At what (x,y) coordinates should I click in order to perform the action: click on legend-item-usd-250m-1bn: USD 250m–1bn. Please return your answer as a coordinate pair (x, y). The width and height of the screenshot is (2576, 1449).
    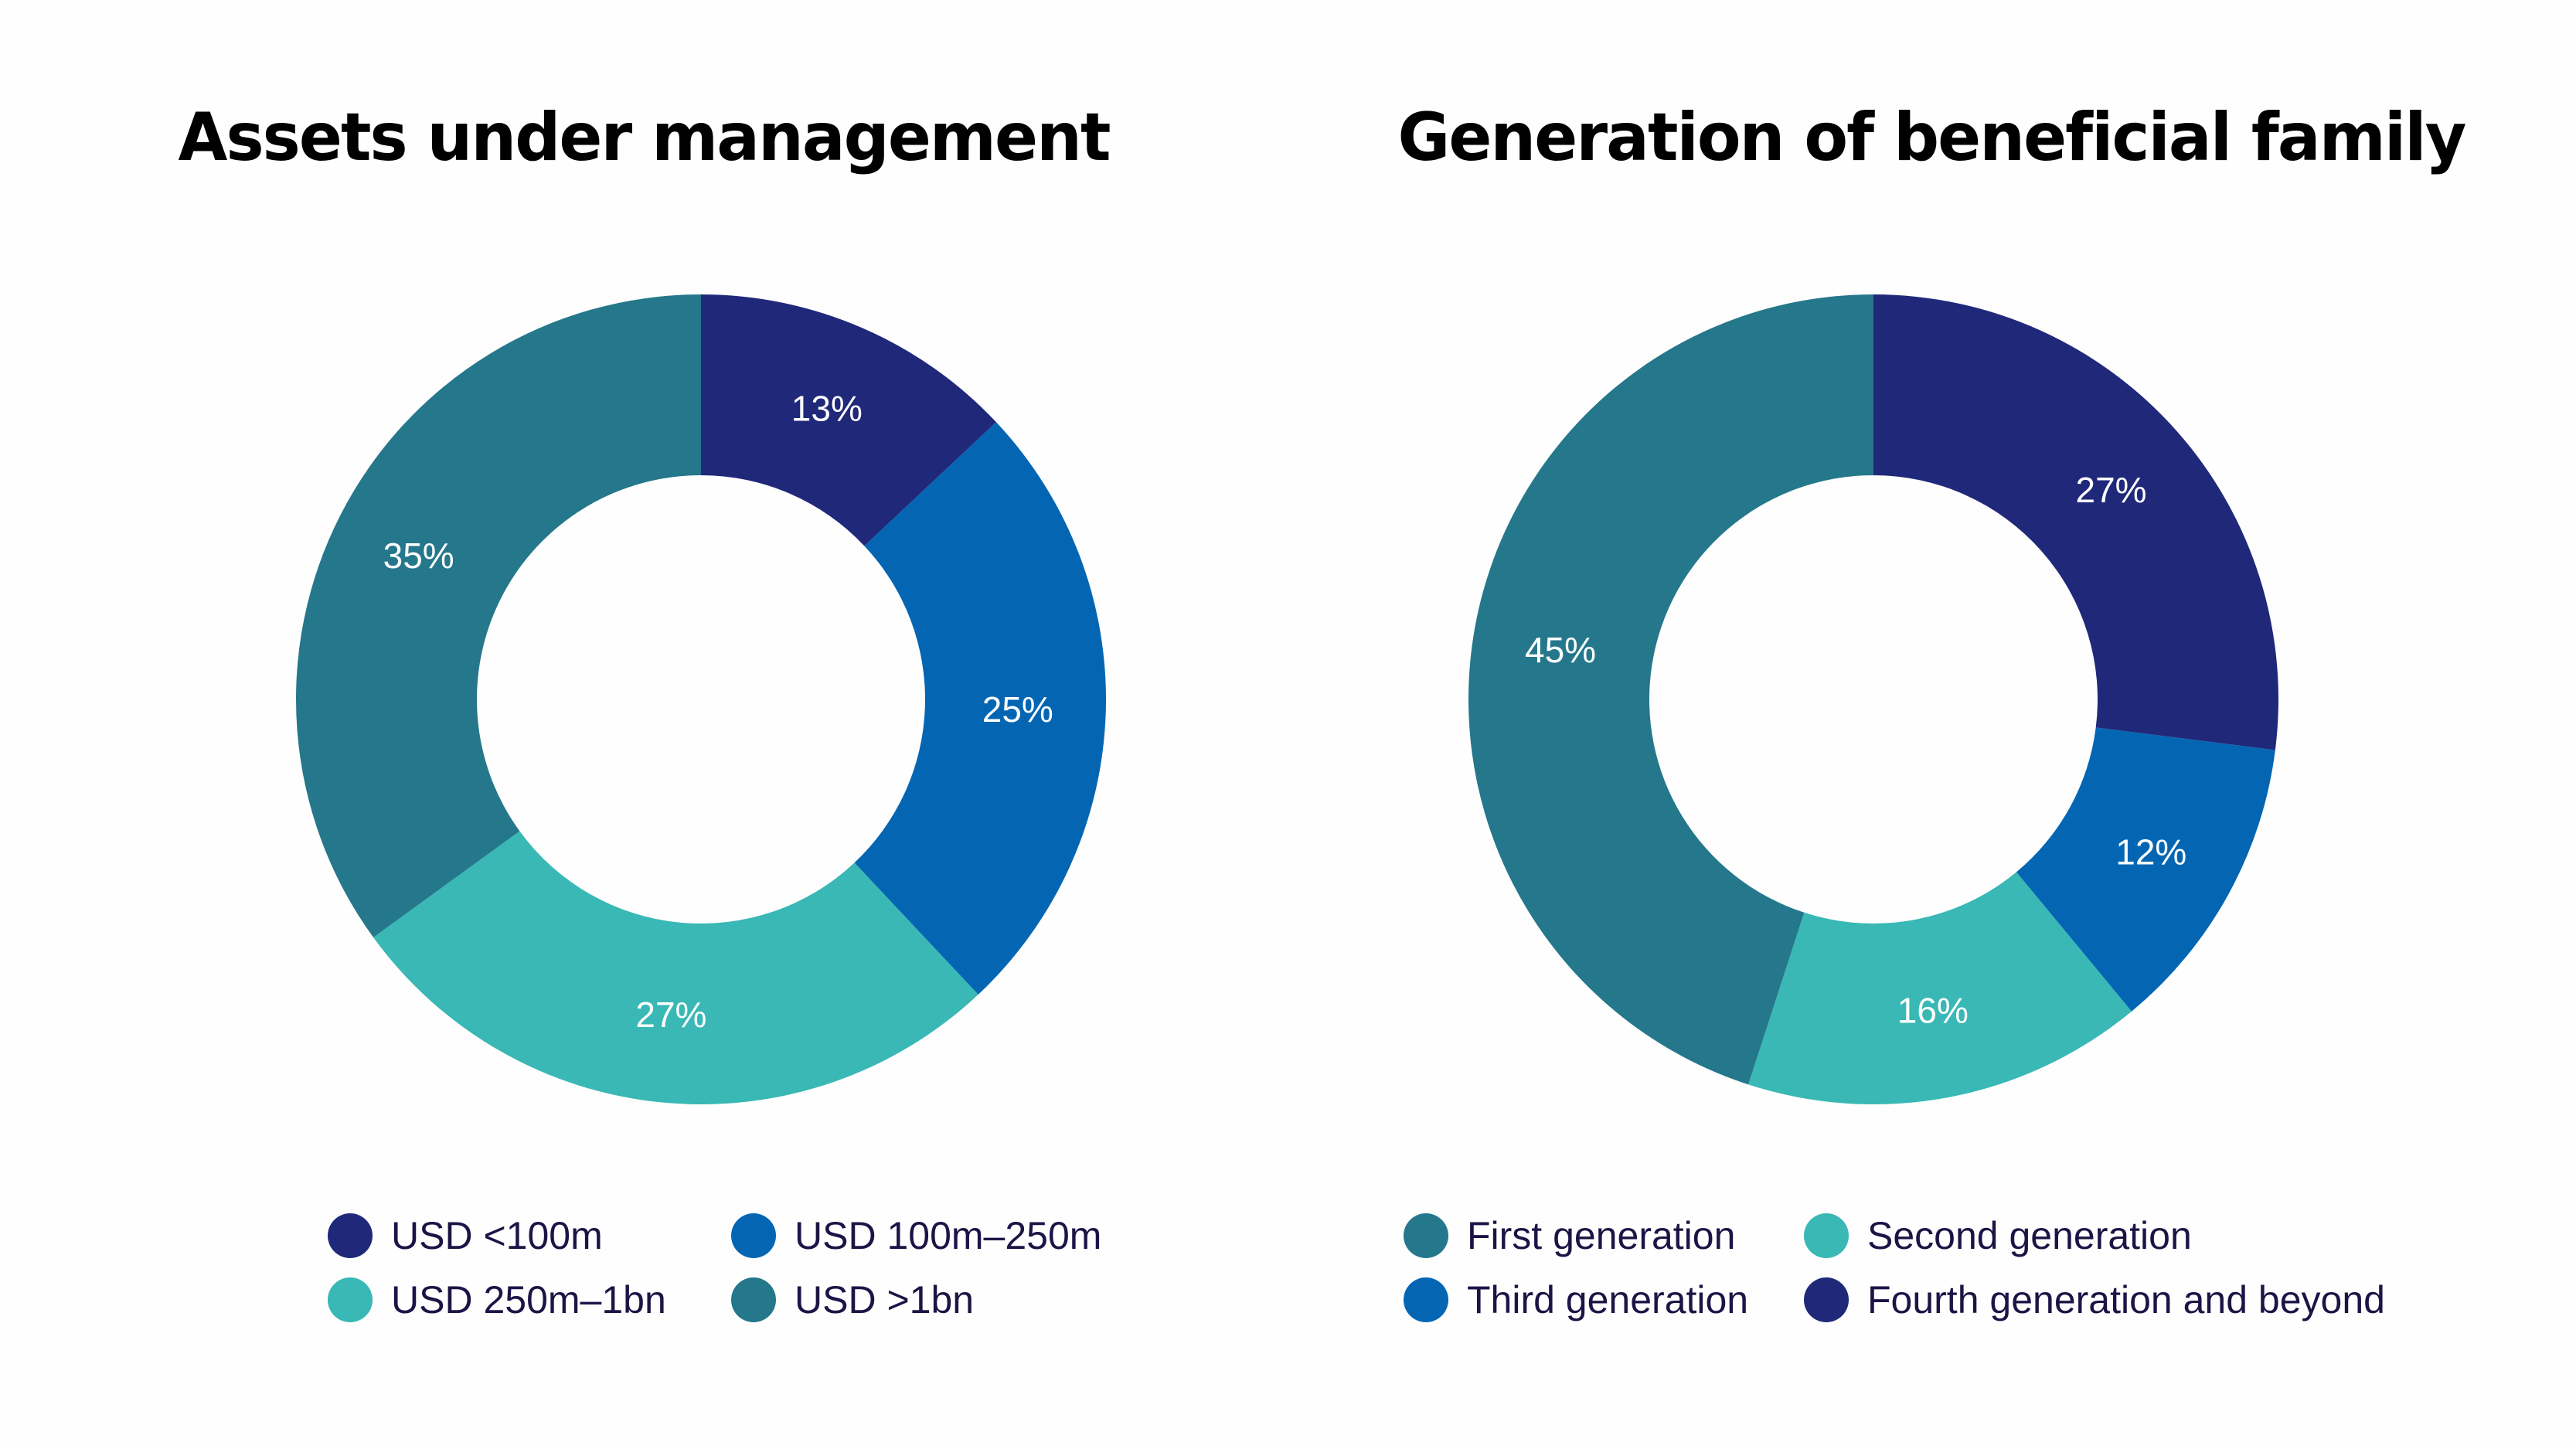
    Looking at the image, I should click on (497, 1299).